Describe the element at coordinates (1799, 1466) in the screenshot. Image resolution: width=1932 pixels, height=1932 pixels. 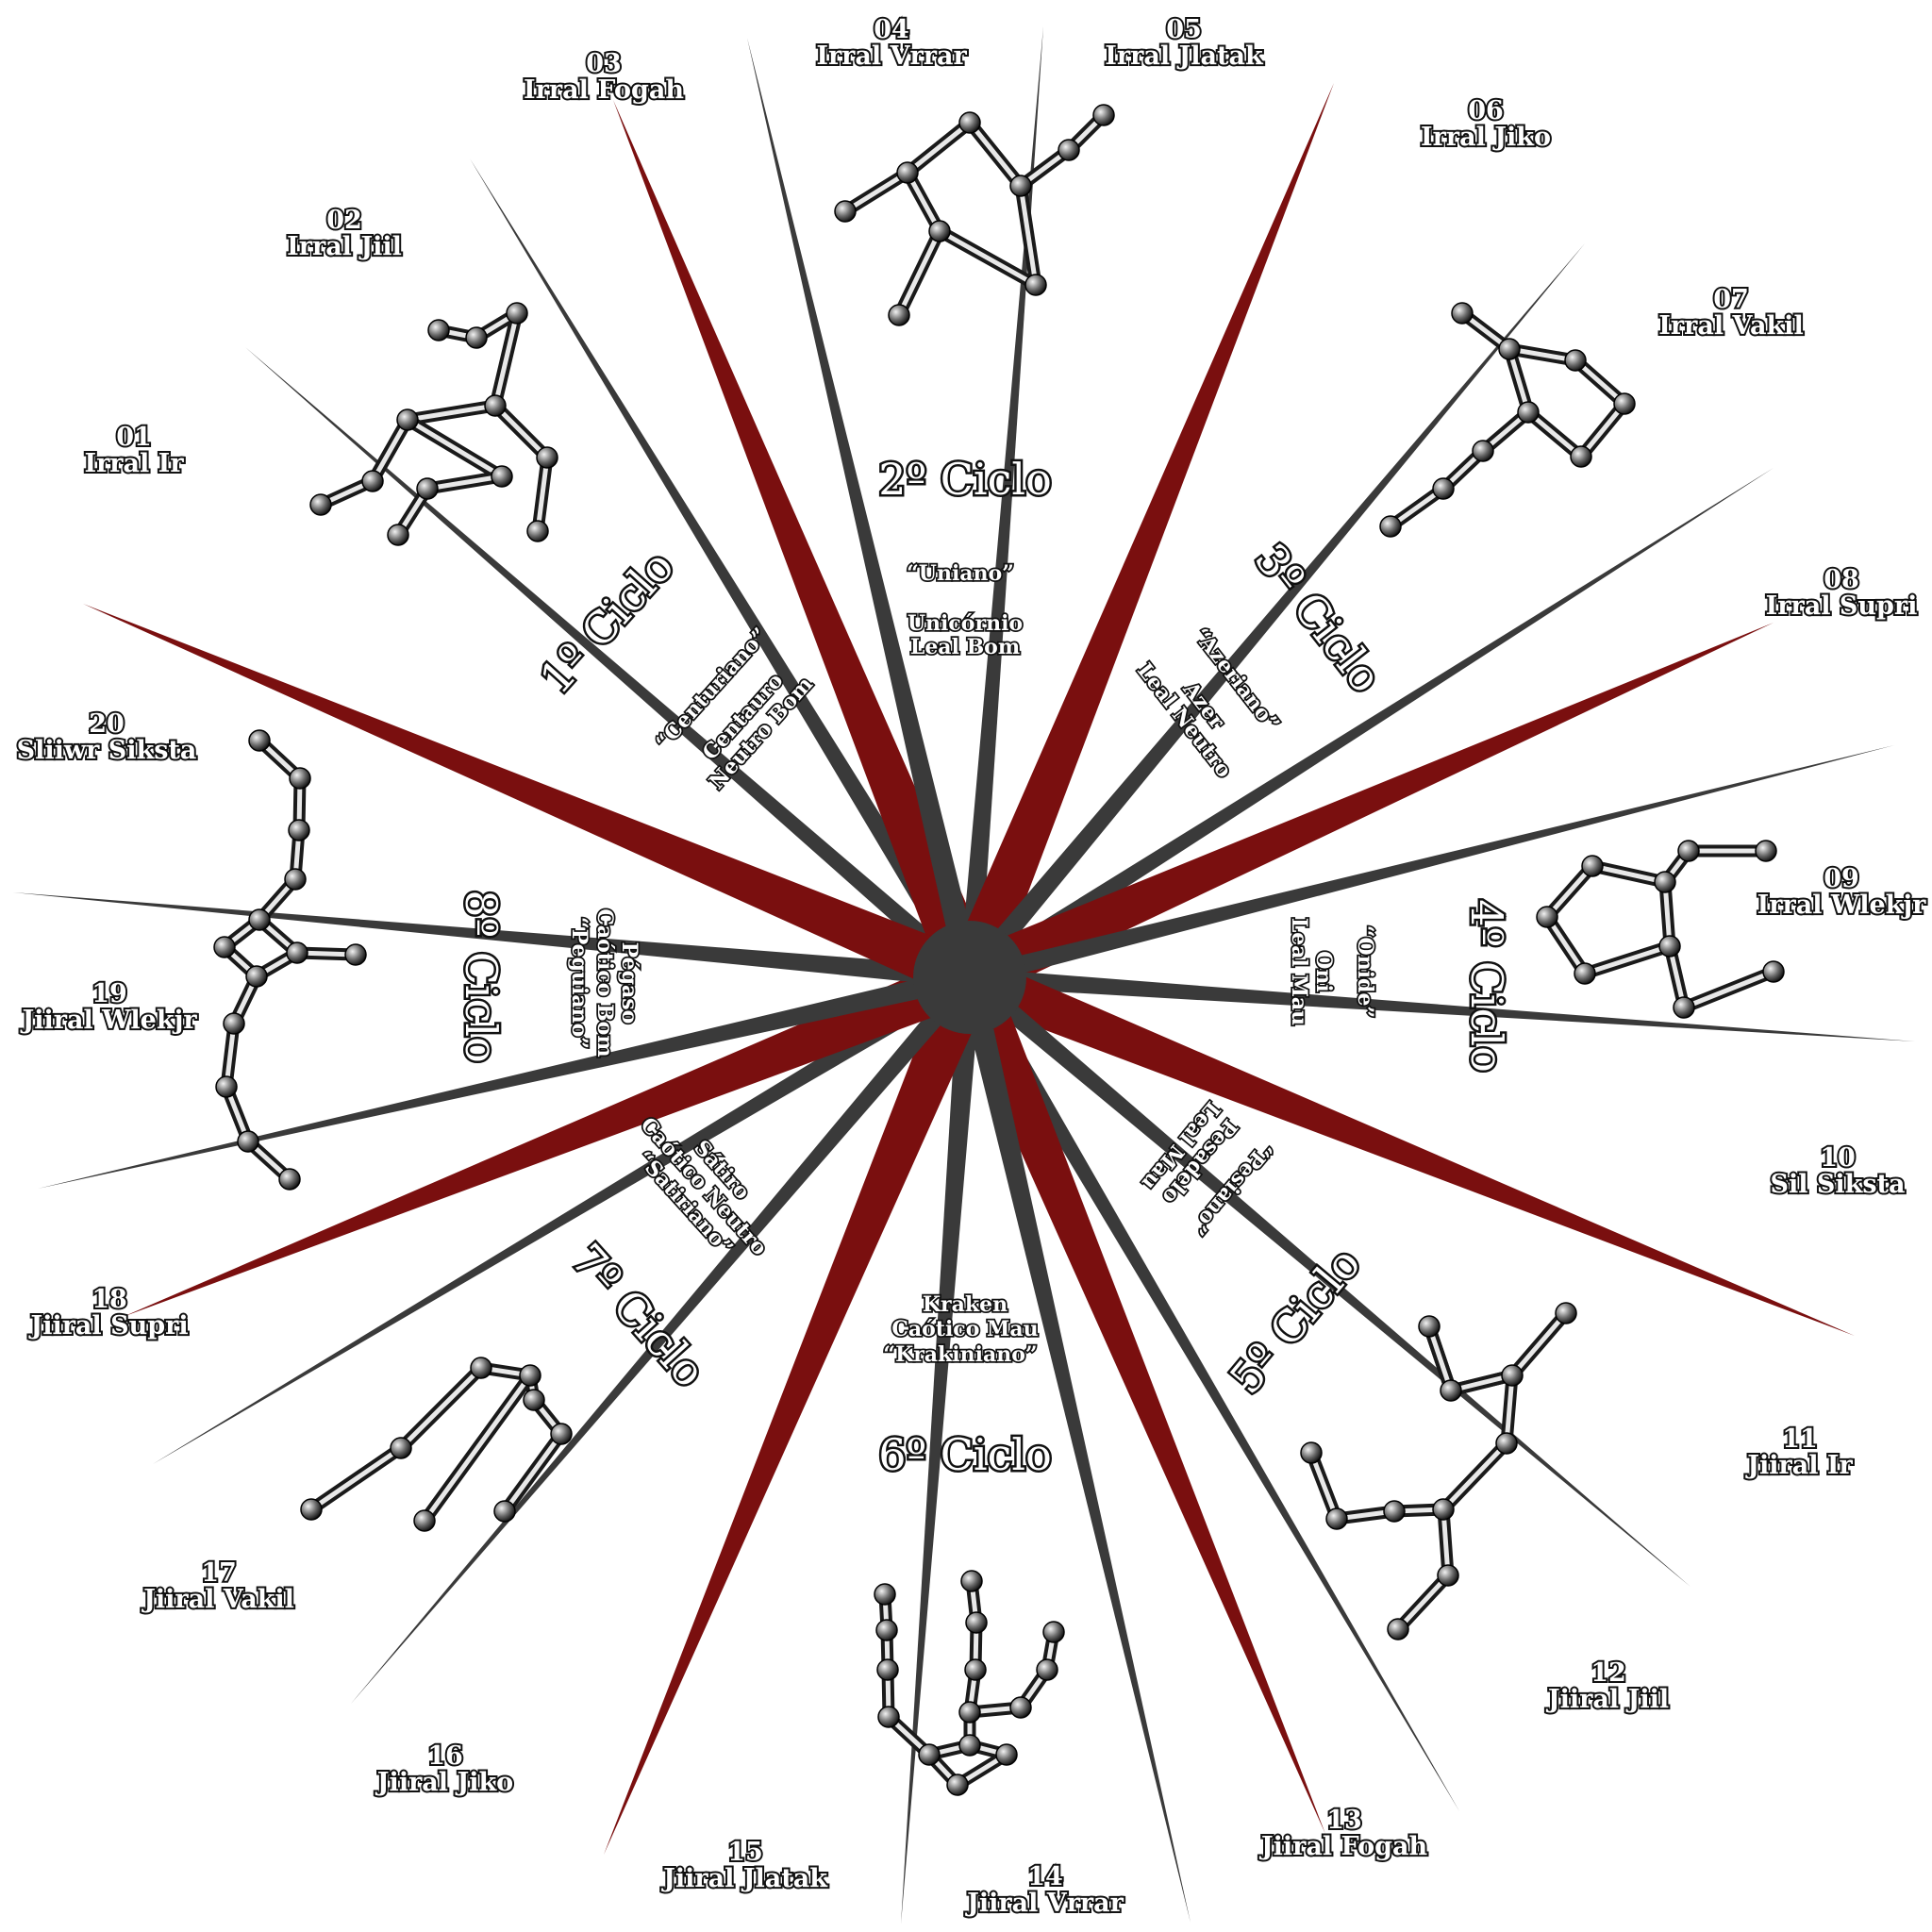
I see `sign-name: Jiiral Ir` at that location.